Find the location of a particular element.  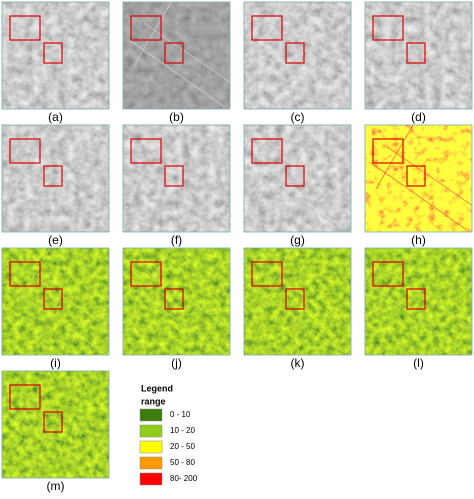

panel-label: (c) is located at coordinates (298, 117).